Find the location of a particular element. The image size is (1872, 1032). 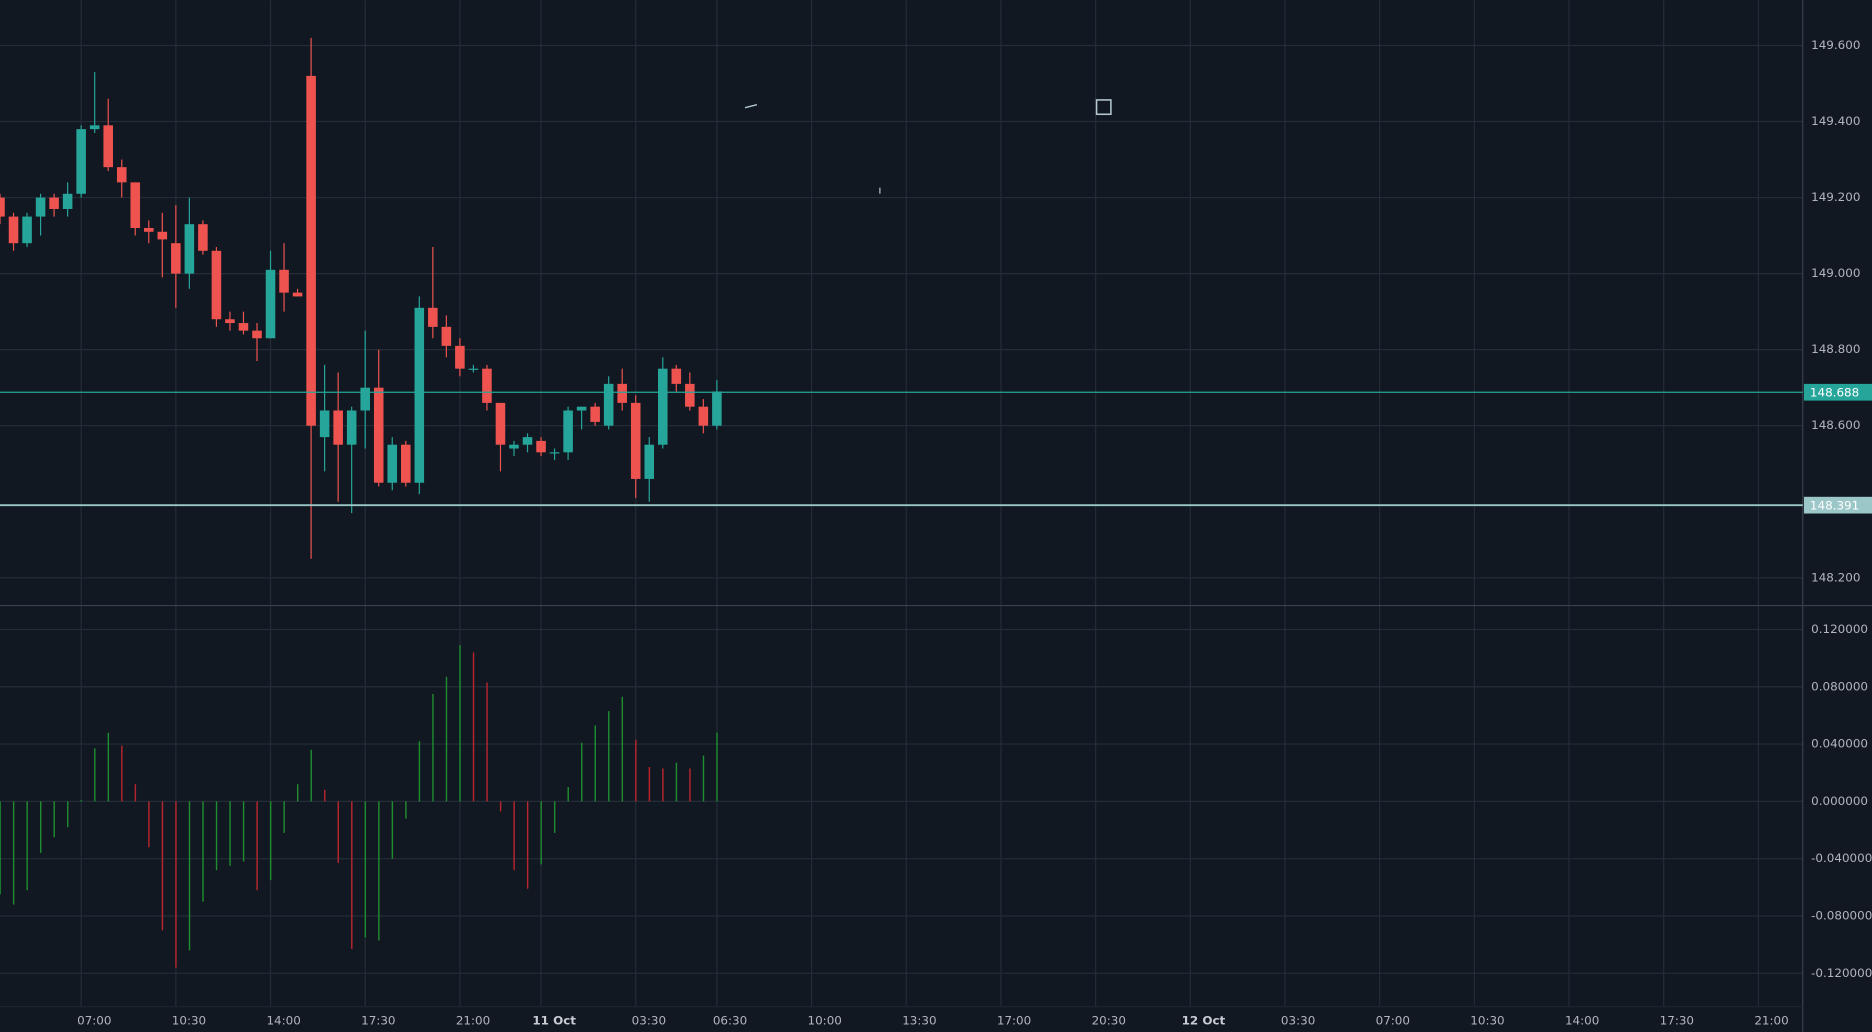

y-tick-label: -0.120000 is located at coordinates (1841, 973).